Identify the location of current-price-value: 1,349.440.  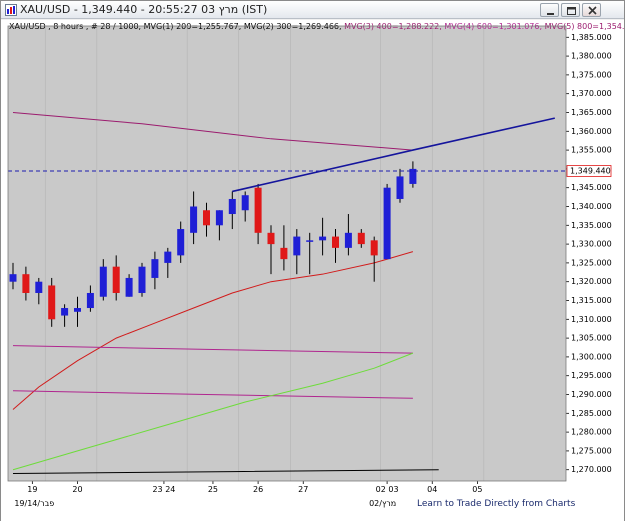
(590, 170).